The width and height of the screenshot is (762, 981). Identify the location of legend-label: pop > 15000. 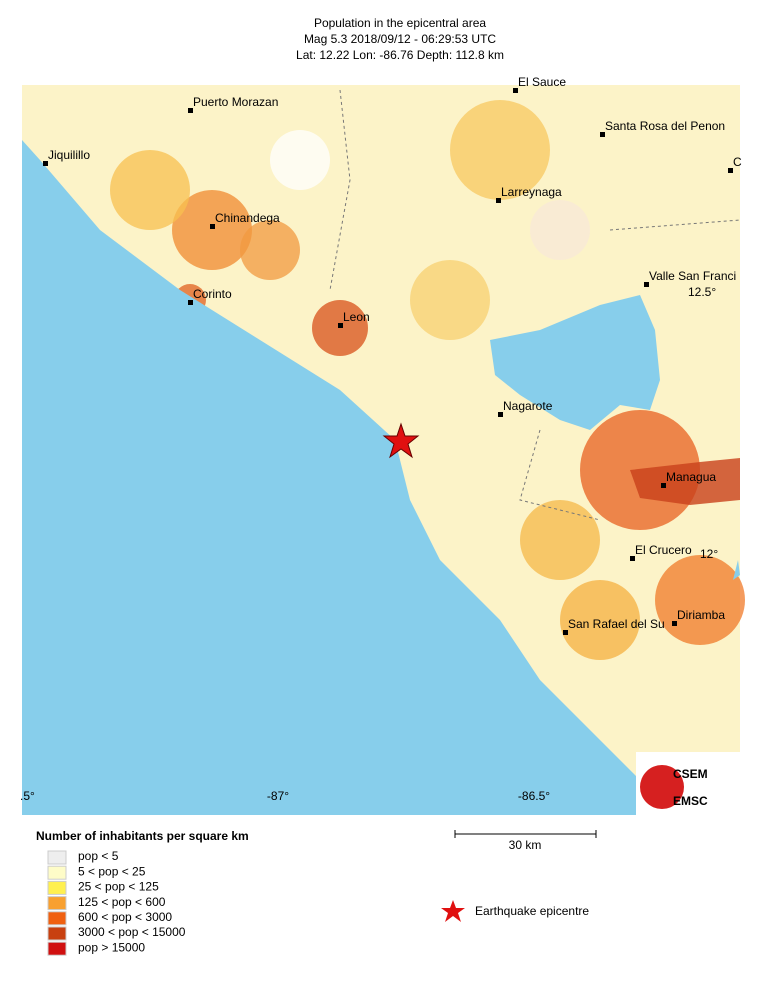
(111, 947).